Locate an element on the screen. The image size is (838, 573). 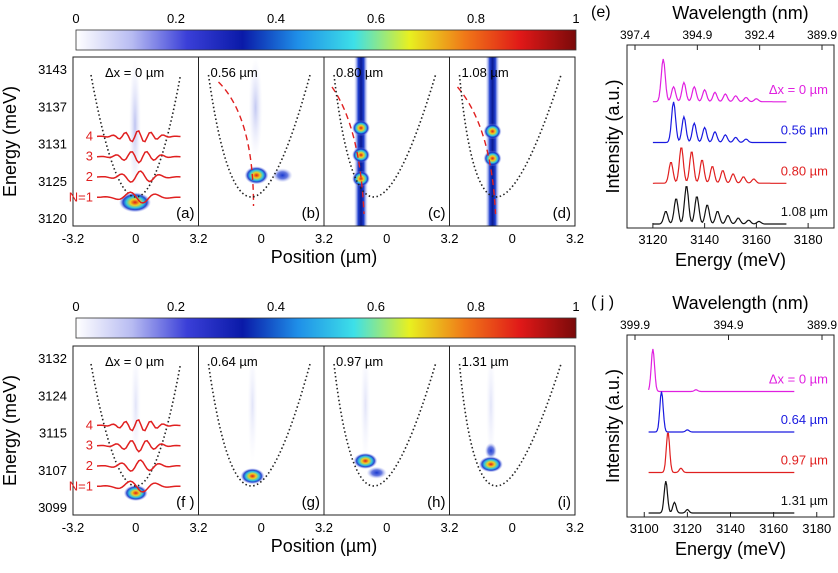
panel-offset-label: 0.56 µm is located at coordinates (234, 72).